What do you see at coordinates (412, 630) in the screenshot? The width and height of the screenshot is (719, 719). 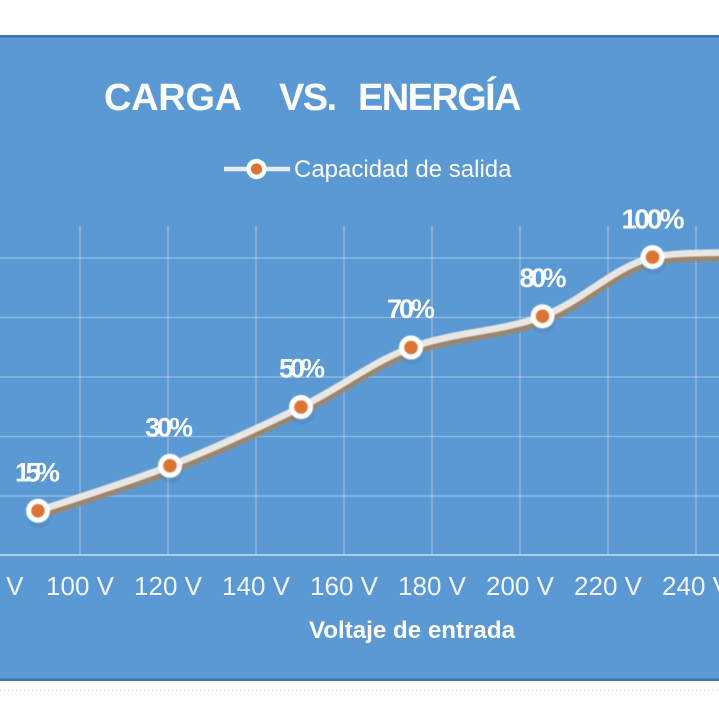 I see `svg-text: Voltaje de entrada` at bounding box center [412, 630].